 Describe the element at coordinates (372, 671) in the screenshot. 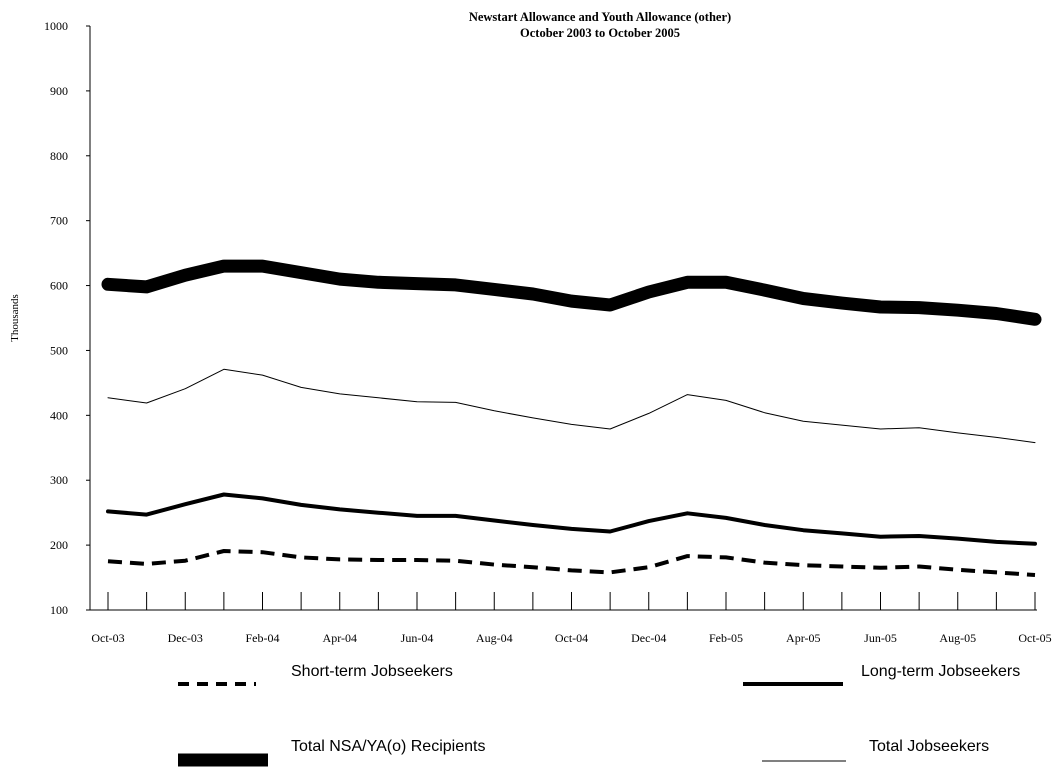

I see `legend-label-short-term-jobseekers: Short-term Jobseekers` at that location.